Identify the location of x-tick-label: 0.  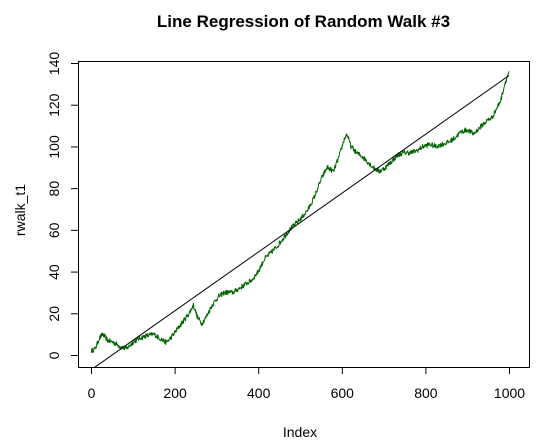
(92, 393).